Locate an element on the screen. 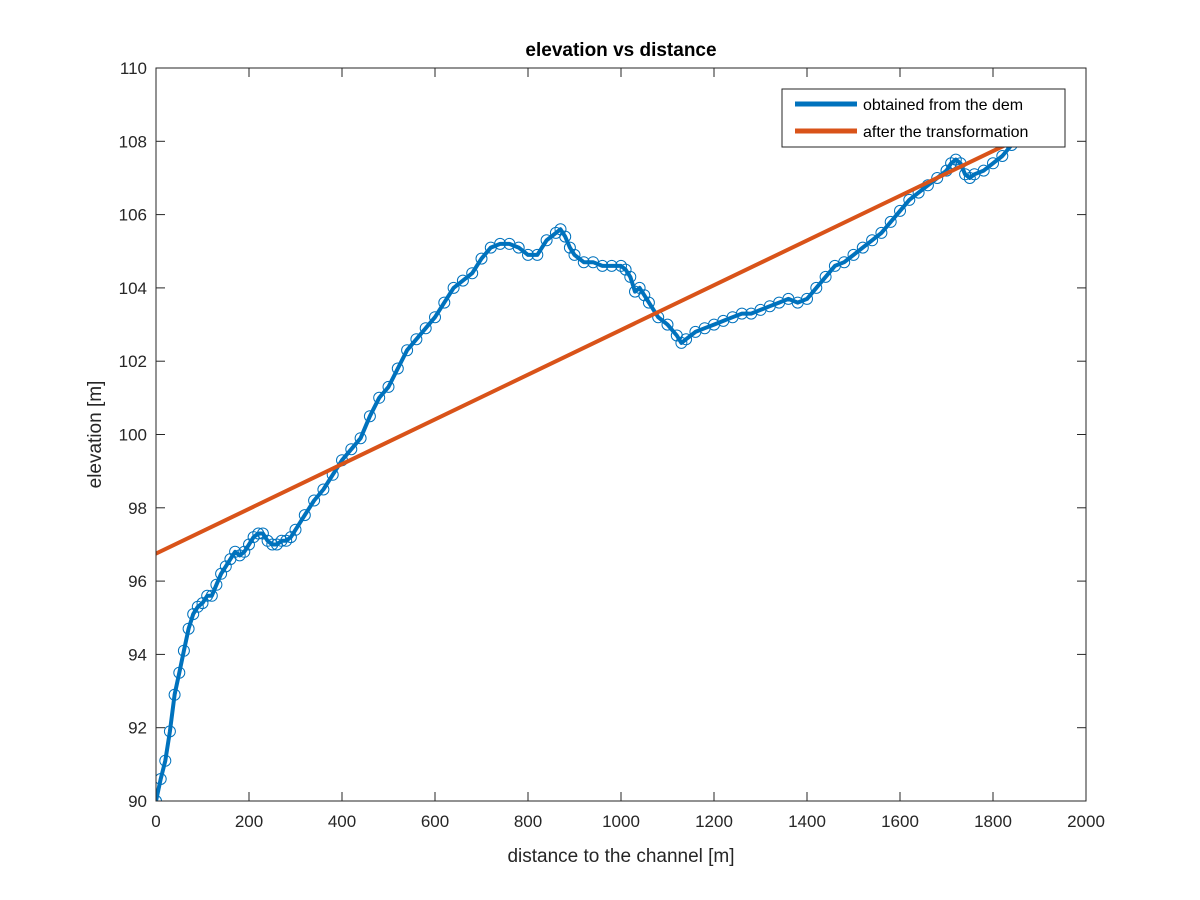  x-tick-label: 0 is located at coordinates (155, 821).